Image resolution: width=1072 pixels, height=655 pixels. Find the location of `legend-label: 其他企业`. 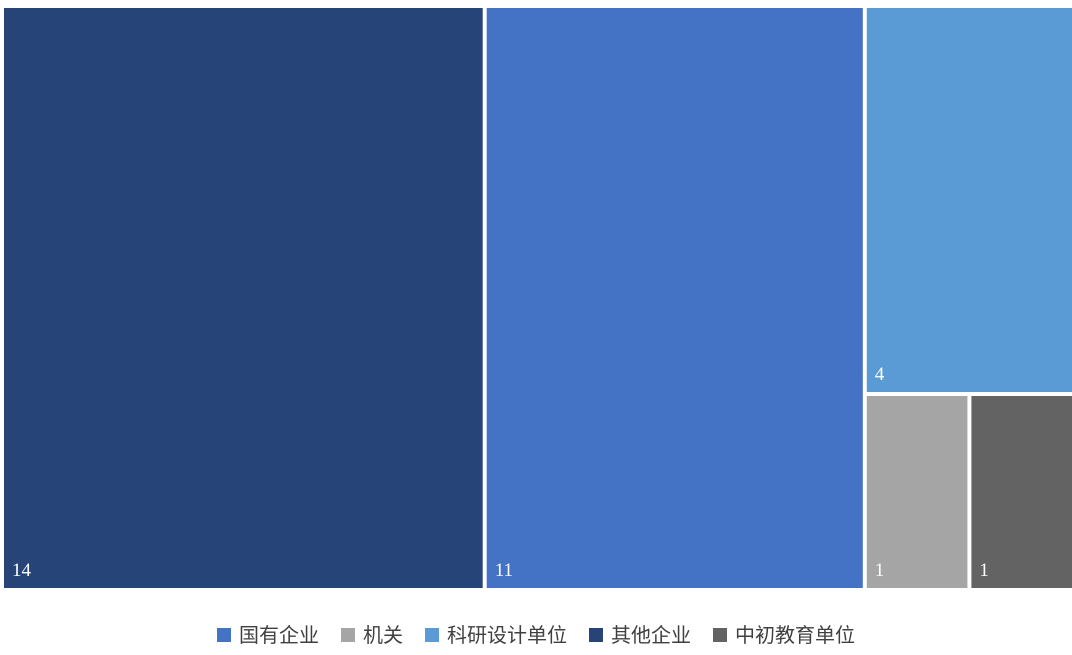

legend-label: 其他企业 is located at coordinates (651, 635).